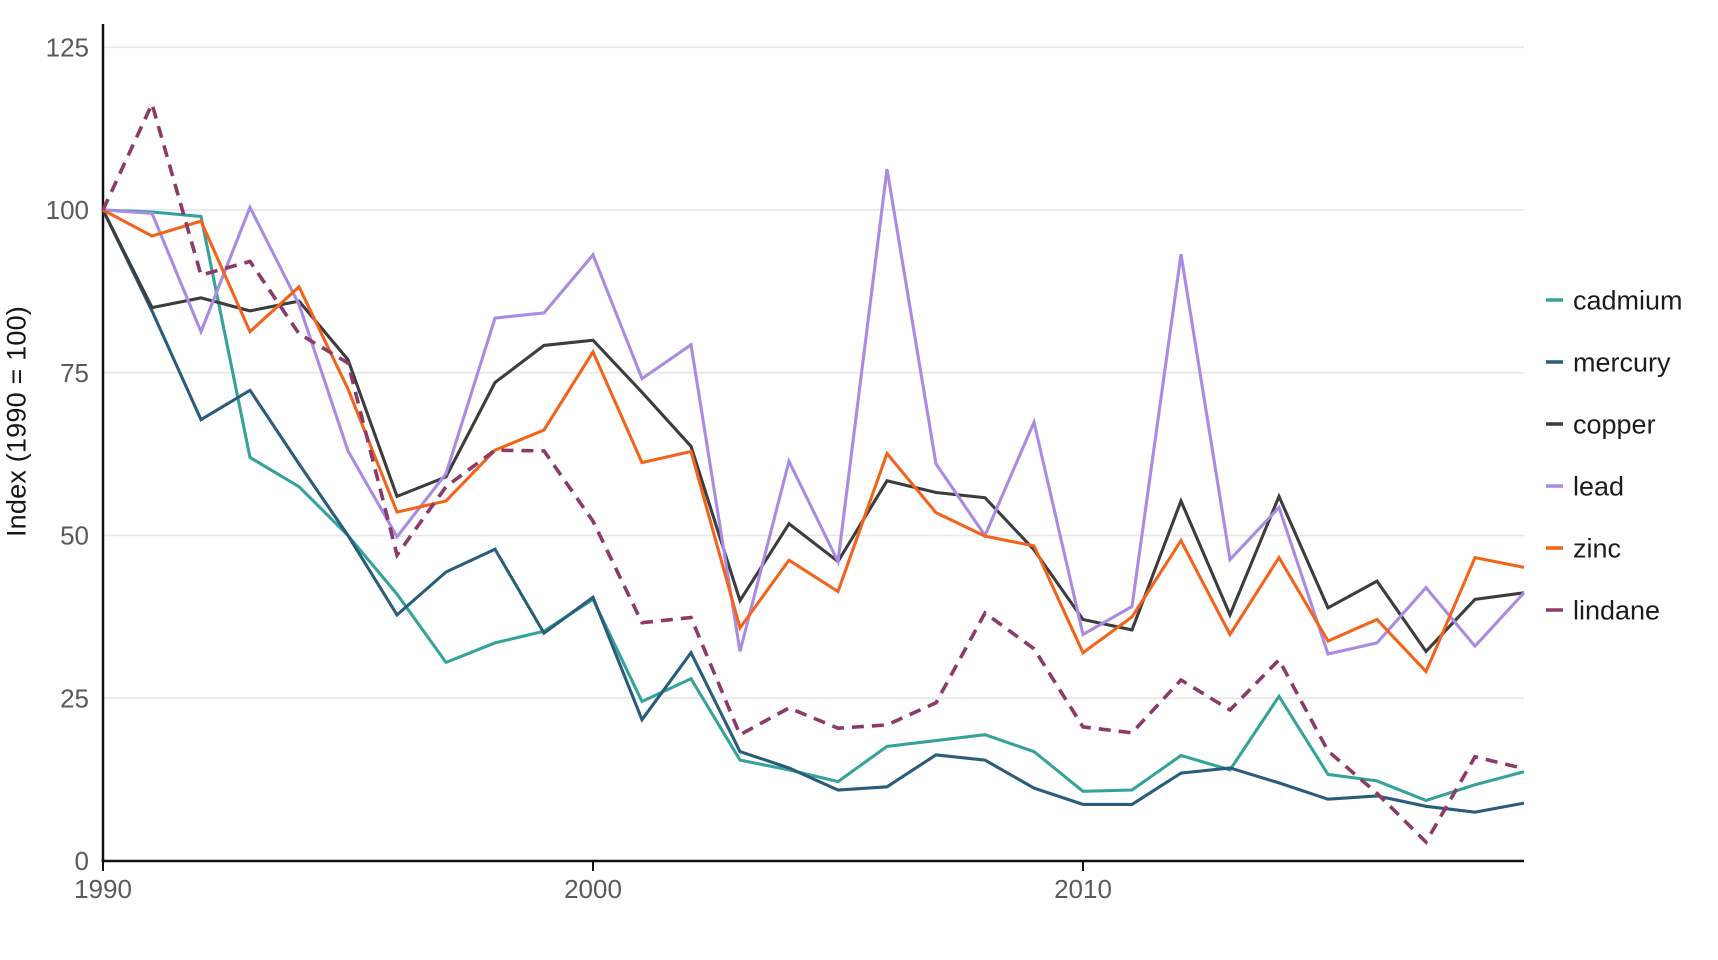 This screenshot has height=960, width=1718. I want to click on legend-label-copper: copper, so click(1614, 425).